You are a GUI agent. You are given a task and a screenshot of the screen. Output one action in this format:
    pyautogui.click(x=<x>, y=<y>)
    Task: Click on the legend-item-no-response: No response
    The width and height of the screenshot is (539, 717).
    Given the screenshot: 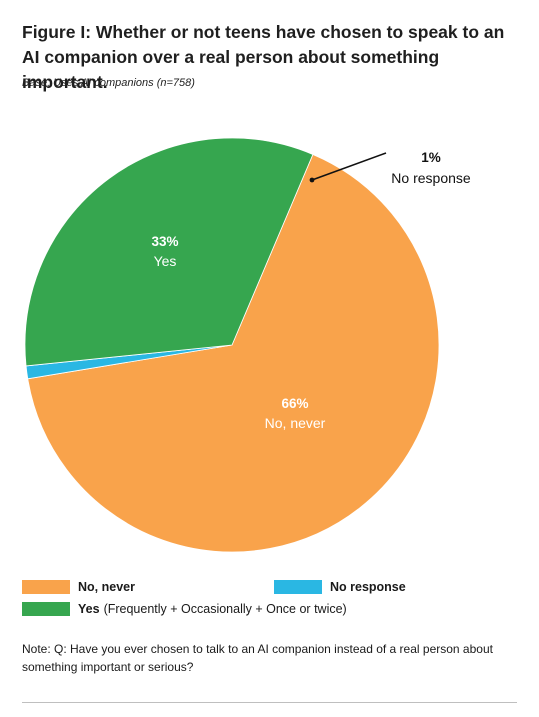 What is the action you would take?
    pyautogui.click(x=340, y=587)
    